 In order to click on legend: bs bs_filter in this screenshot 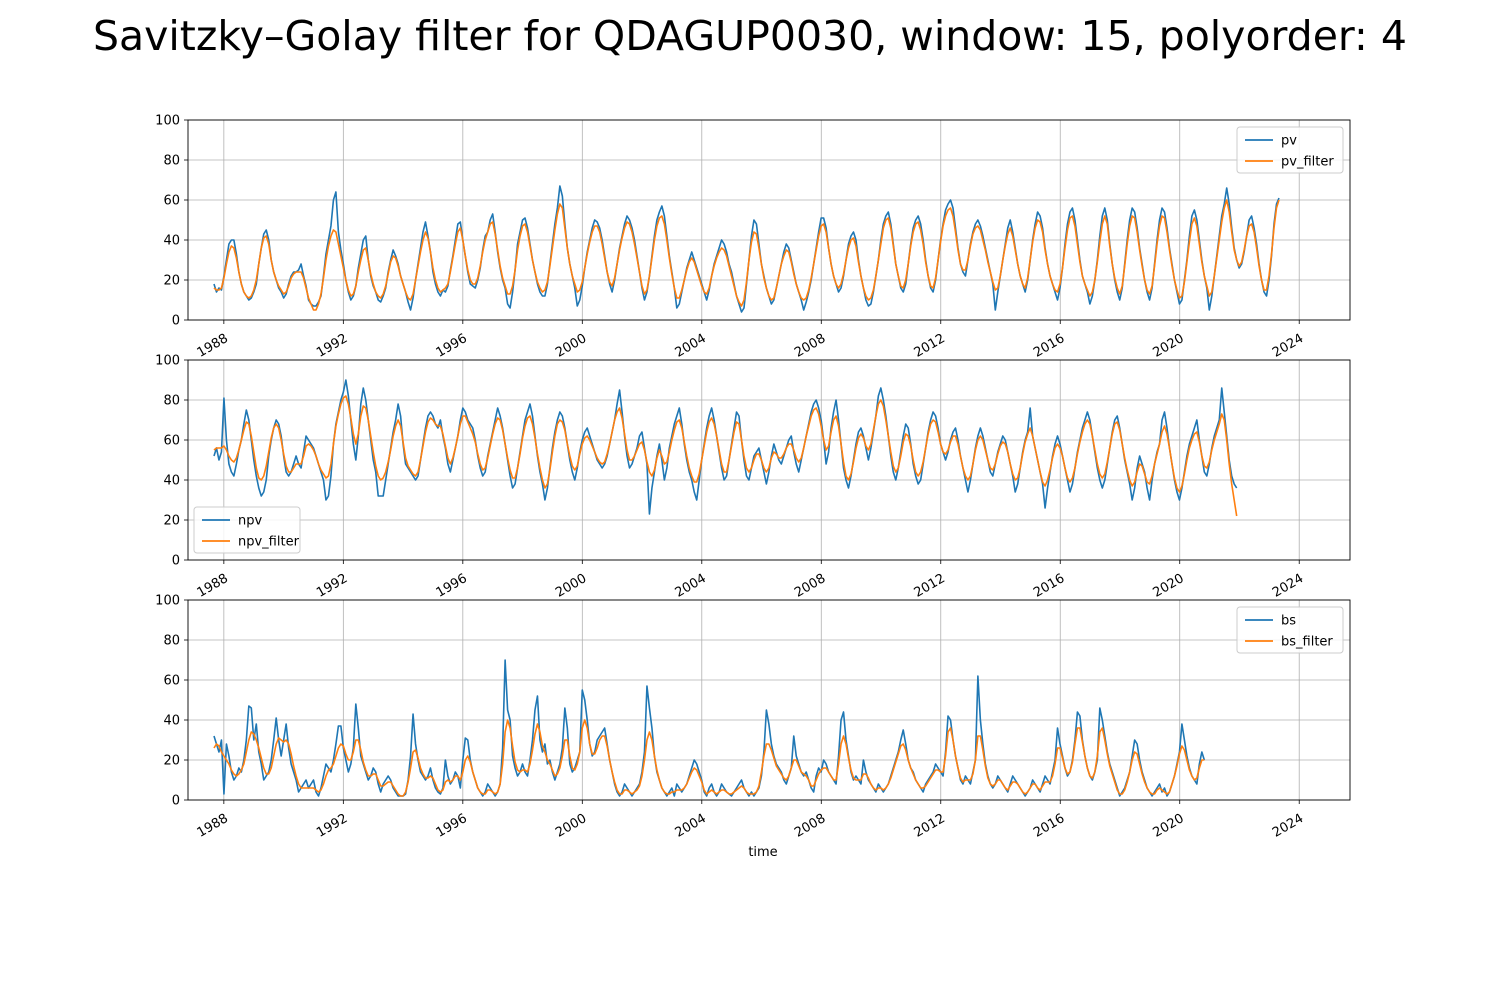, I will do `click(1290, 630)`.